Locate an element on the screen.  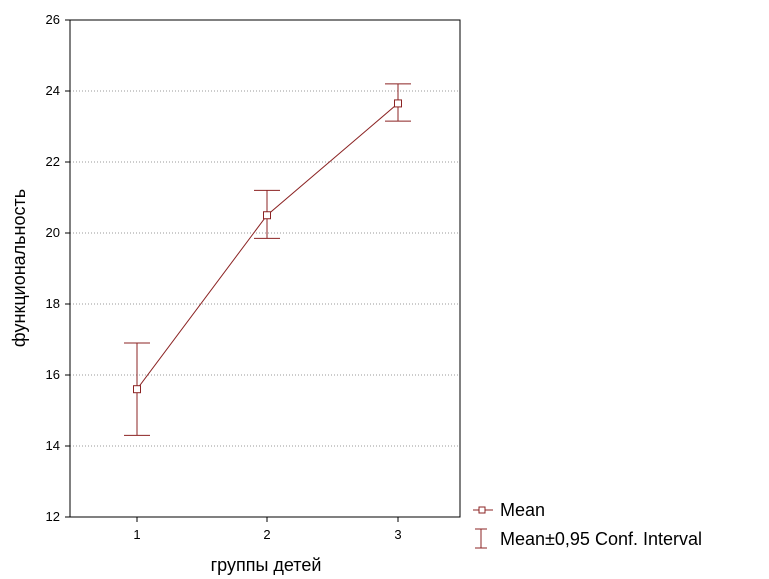
y-tick-label: 20 is located at coordinates (53, 232).